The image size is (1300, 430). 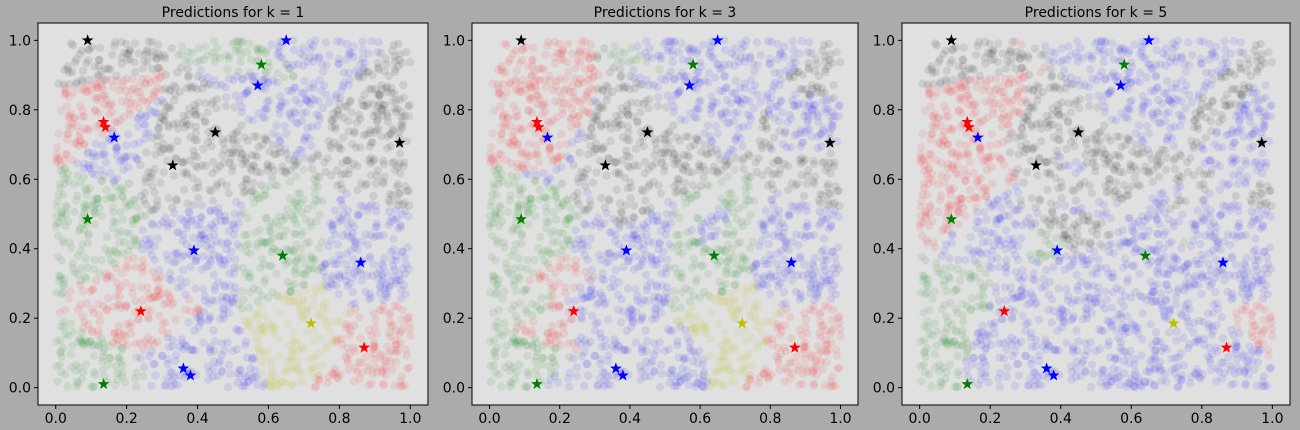 I want to click on x-tick-label: 0.2, so click(x=560, y=419).